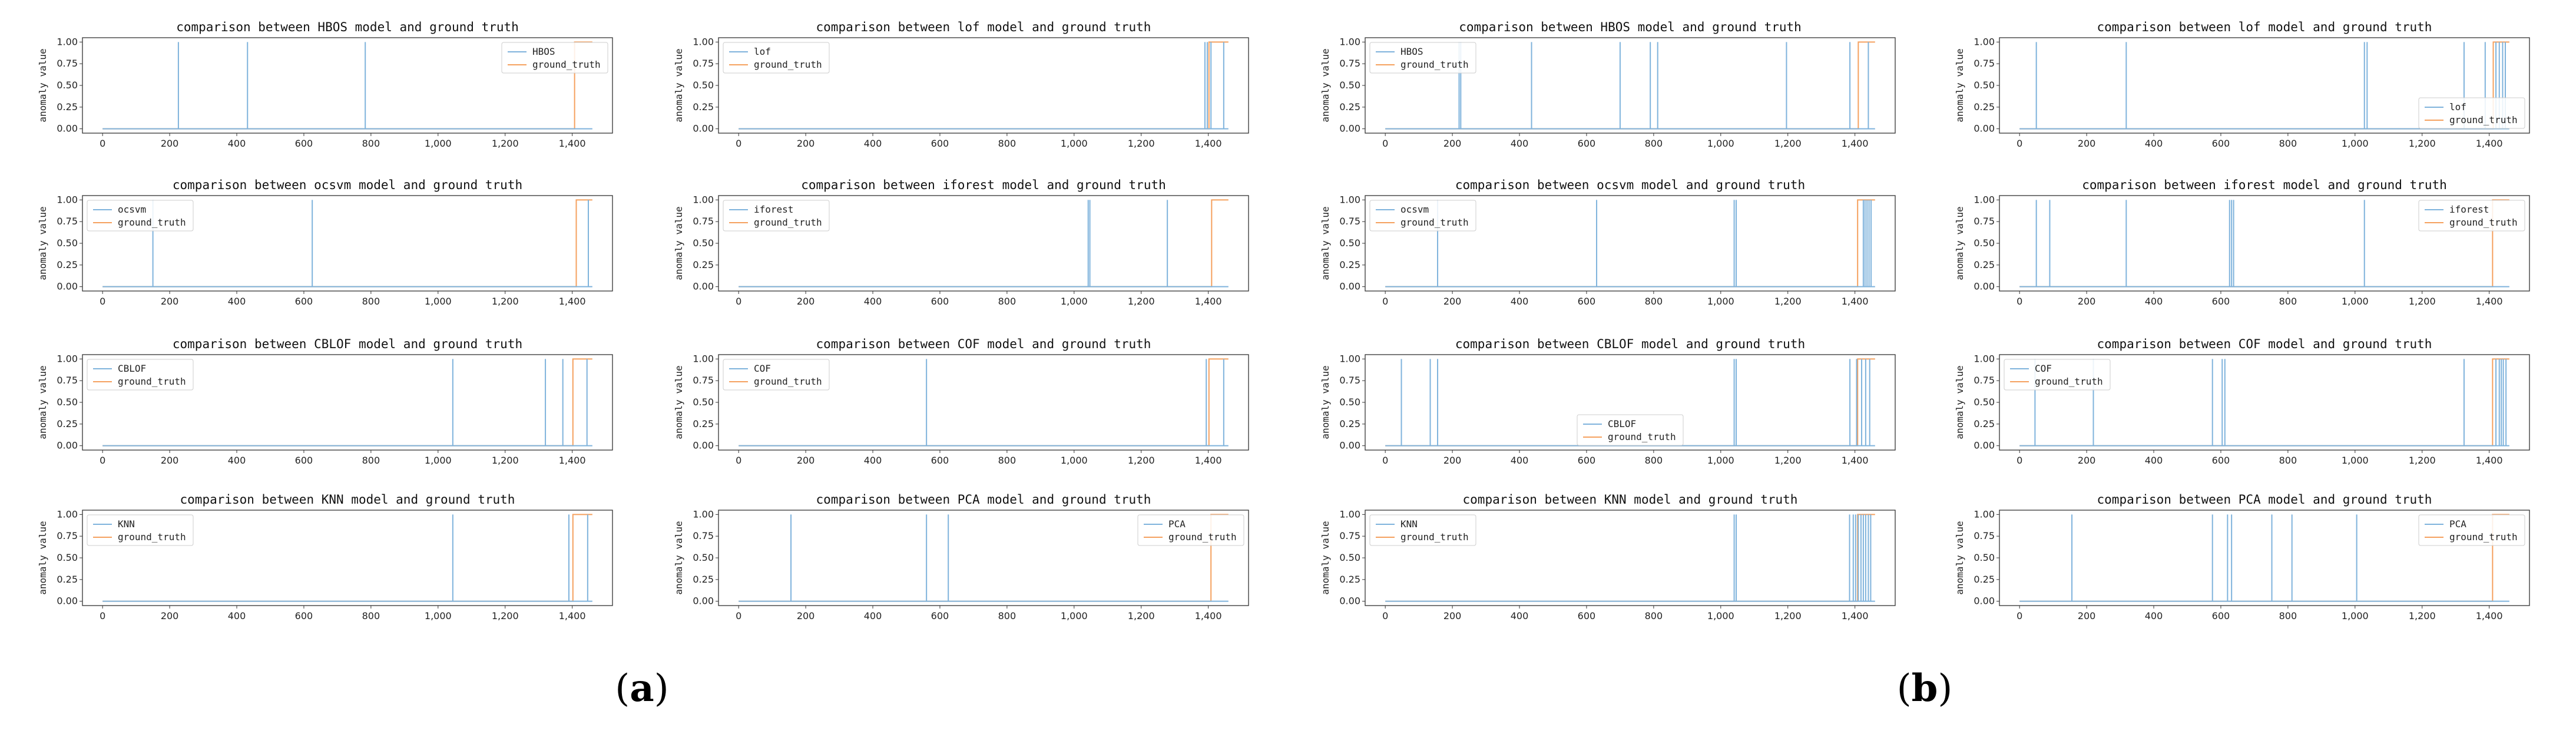 The width and height of the screenshot is (2576, 734). I want to click on chart-a-7-ytick-label: 0.00, so click(67, 601).